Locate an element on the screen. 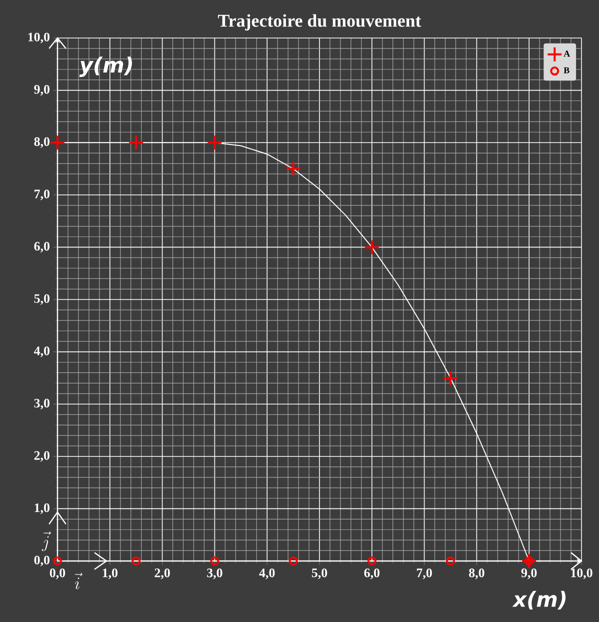  y-tick-label: 9,0 is located at coordinates (42, 90).